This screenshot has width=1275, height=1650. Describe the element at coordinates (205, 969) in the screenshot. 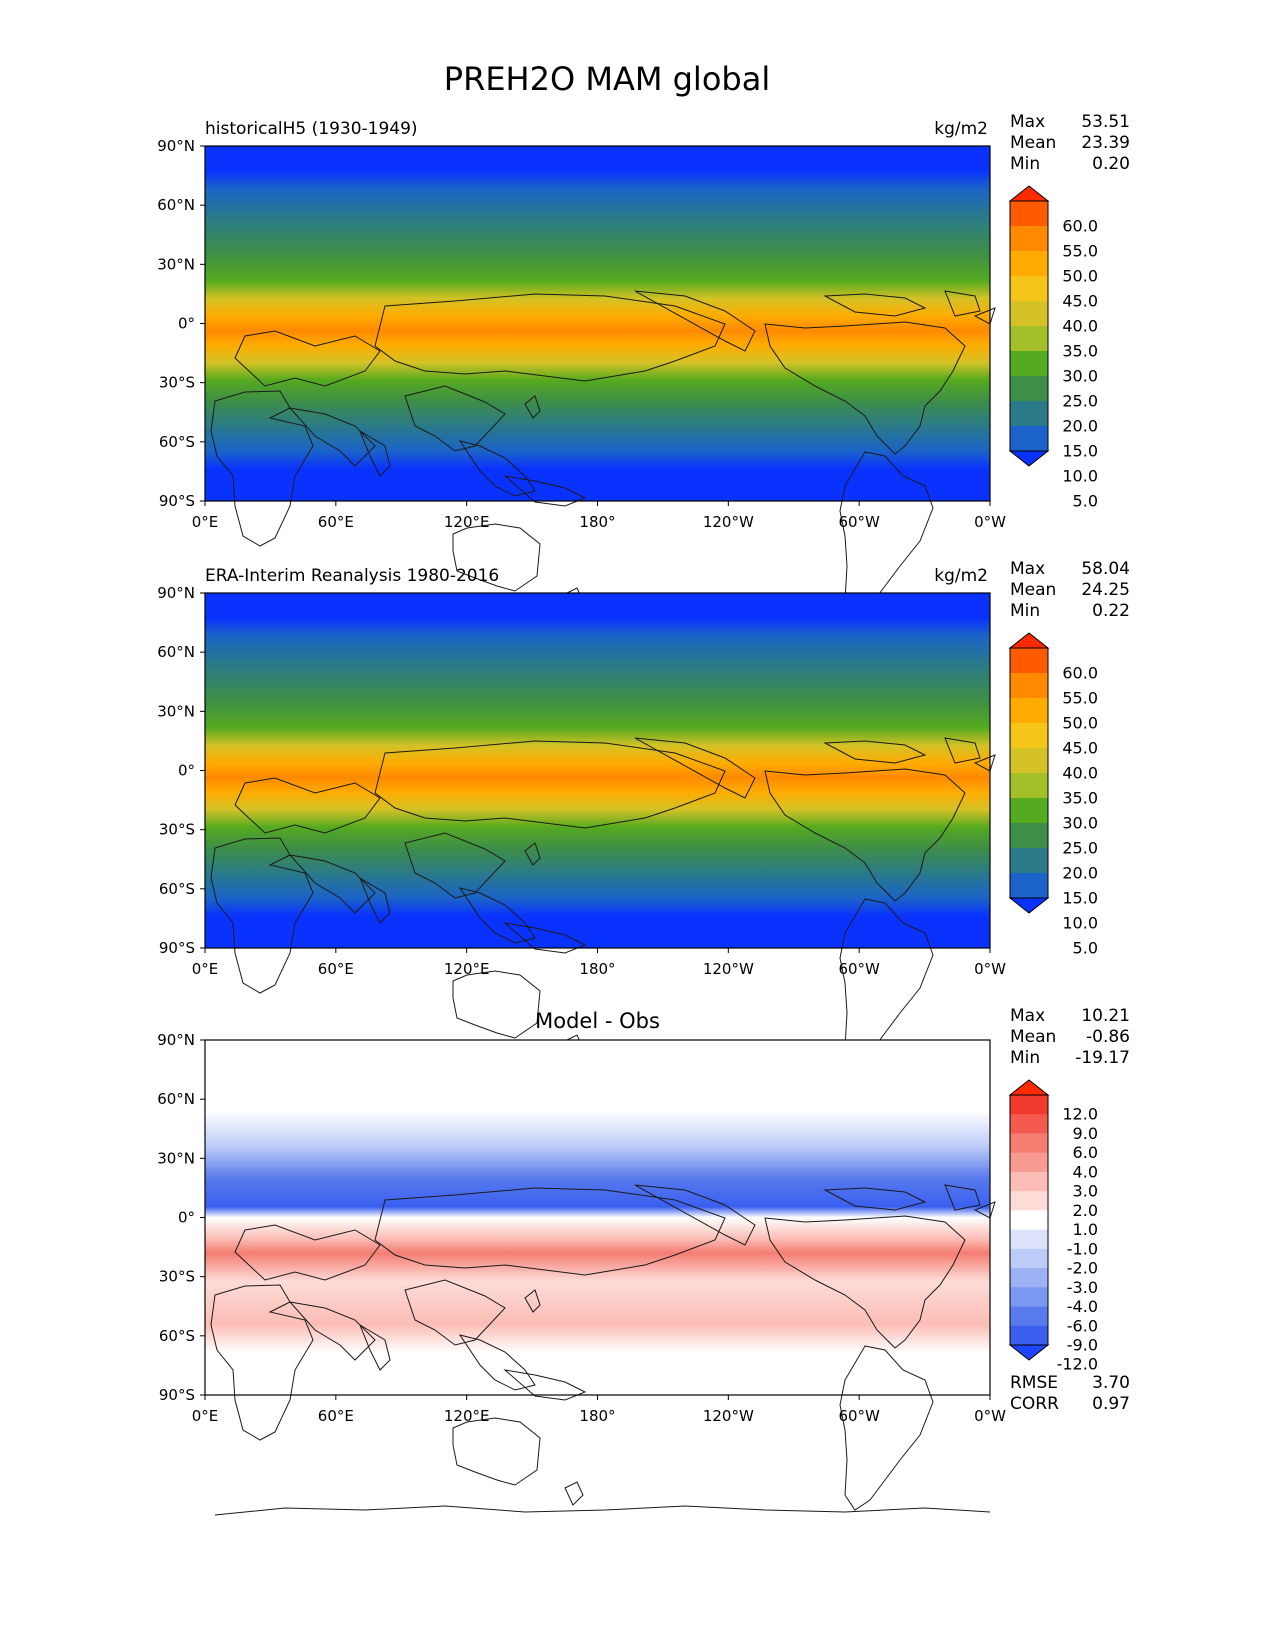

I see `x-tick-label: 0°E` at that location.